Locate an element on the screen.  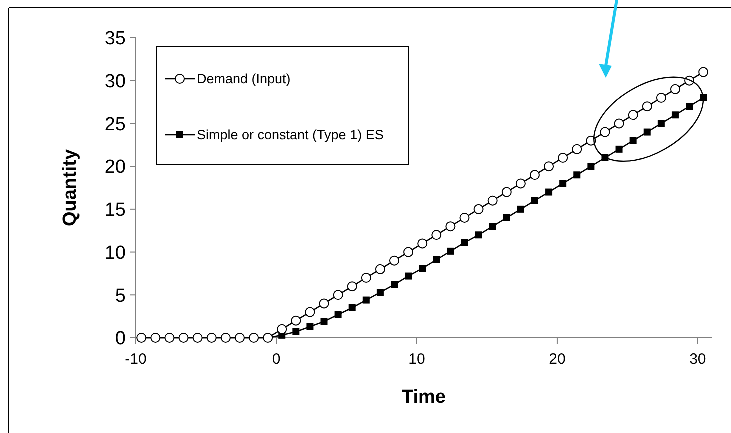
y-tick-label: 5 is located at coordinates (120, 296).